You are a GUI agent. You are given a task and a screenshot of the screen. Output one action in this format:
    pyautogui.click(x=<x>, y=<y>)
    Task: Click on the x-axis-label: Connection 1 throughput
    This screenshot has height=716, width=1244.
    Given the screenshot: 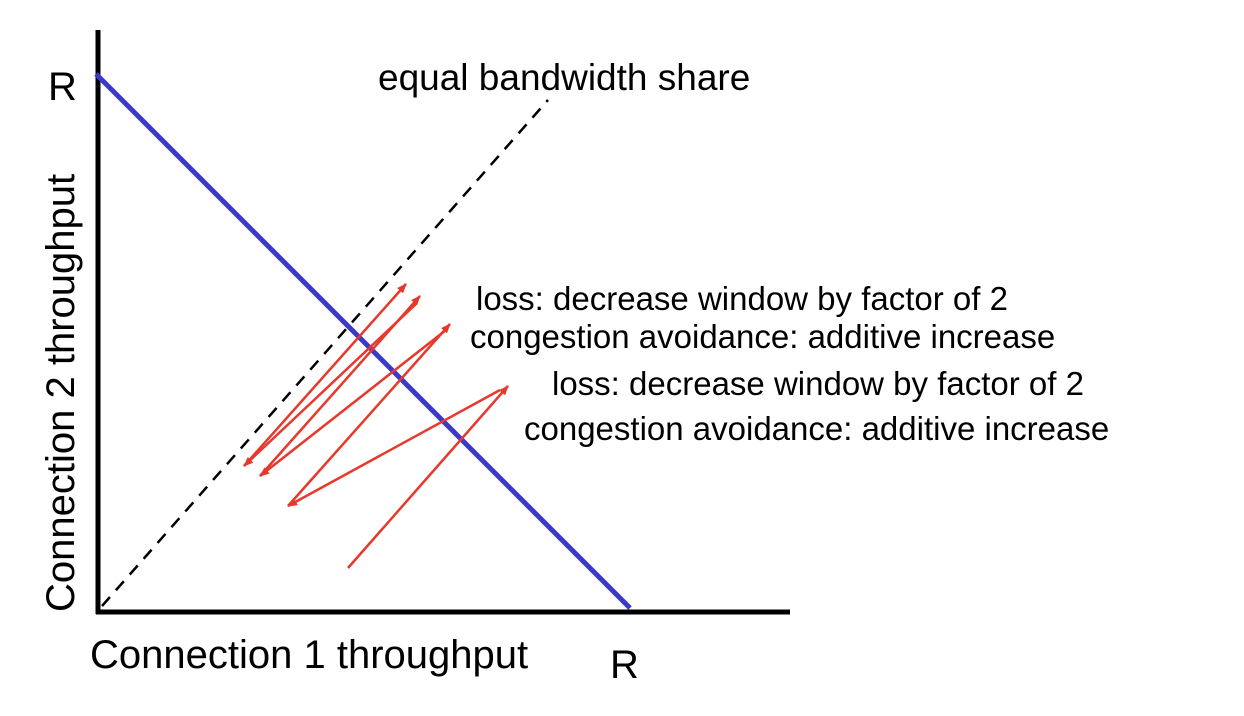 What is the action you would take?
    pyautogui.click(x=309, y=655)
    